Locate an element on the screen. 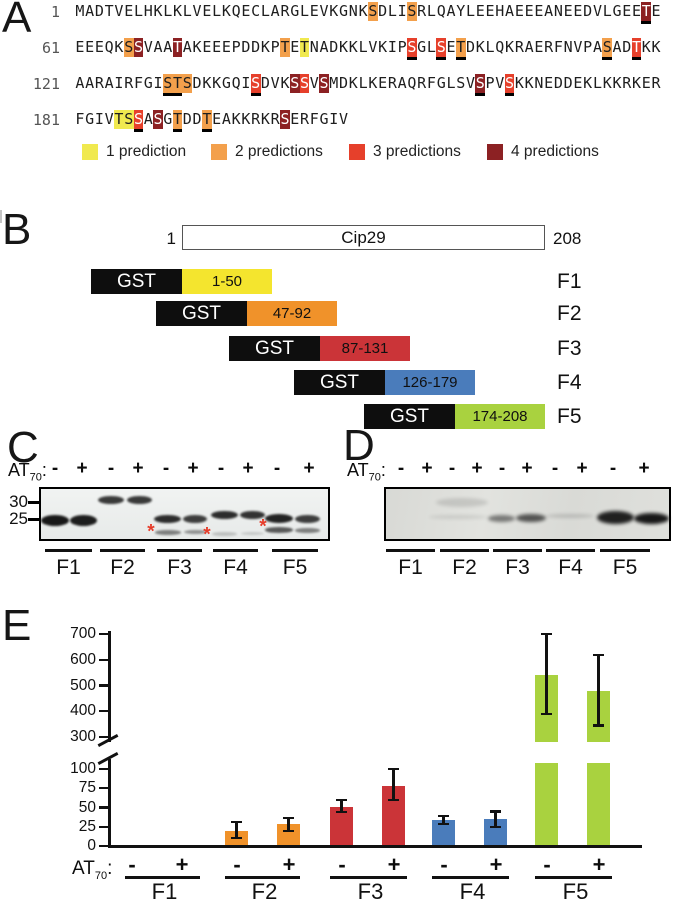 This screenshot has width=677, height=900. cip29-scale-bar: Cip29 is located at coordinates (363, 237).